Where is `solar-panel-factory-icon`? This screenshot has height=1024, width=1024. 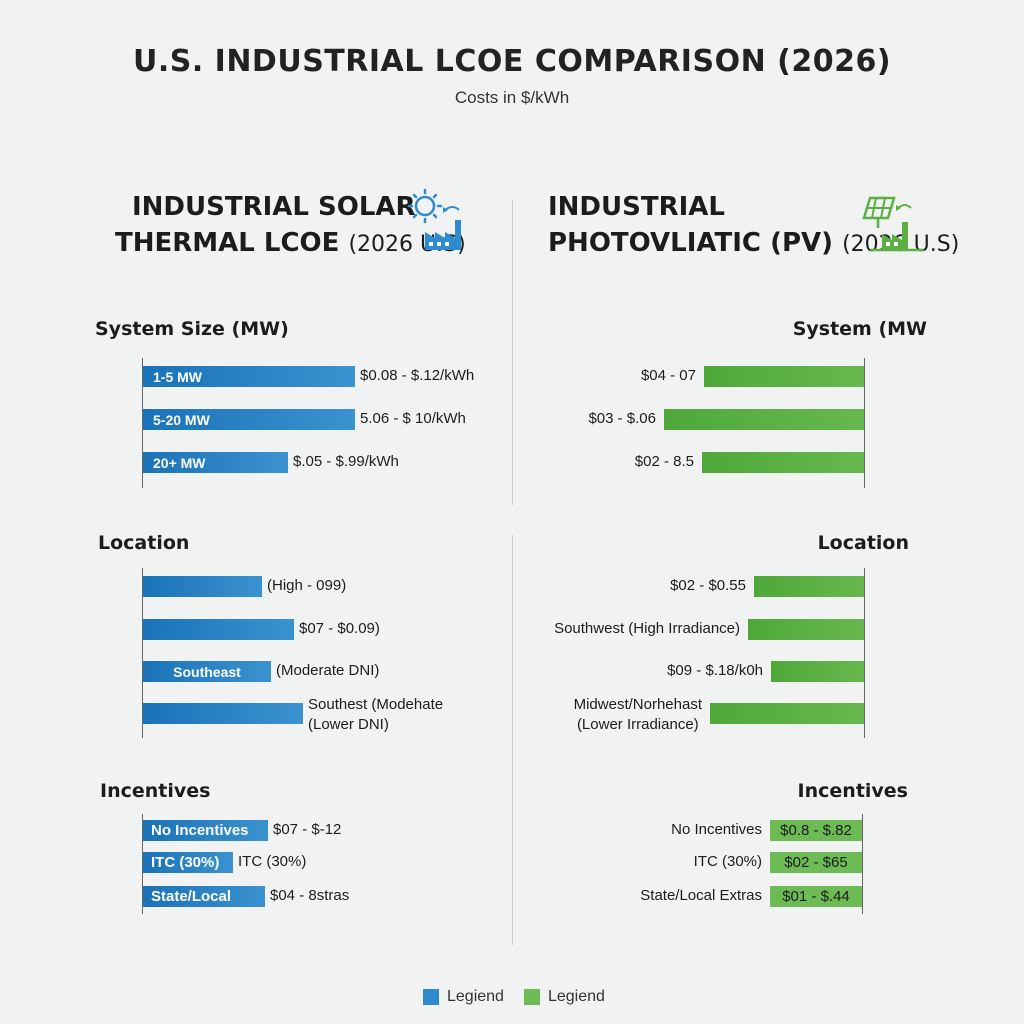
solar-panel-factory-icon is located at coordinates (893, 224).